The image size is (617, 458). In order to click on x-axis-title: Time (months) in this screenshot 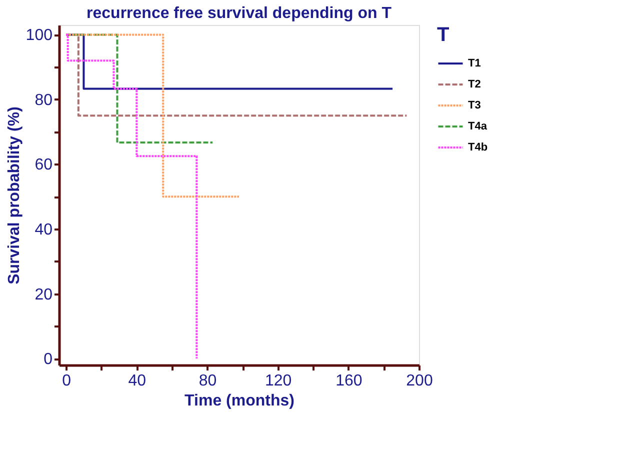, I will do `click(239, 401)`.